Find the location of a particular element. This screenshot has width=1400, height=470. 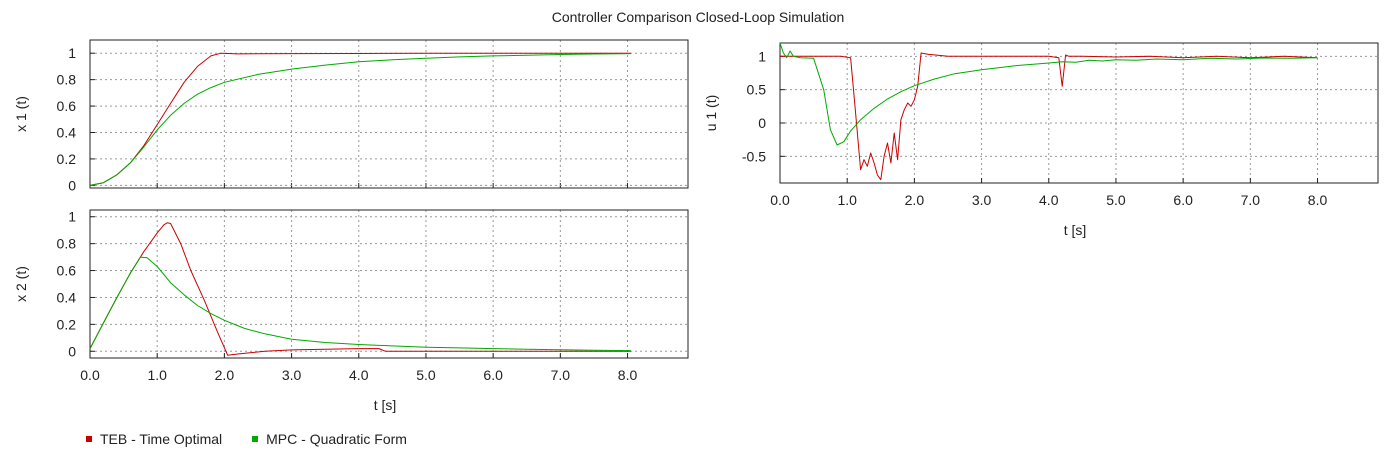

legend-item-teb: TEB - Time Optimal is located at coordinates (154, 439).